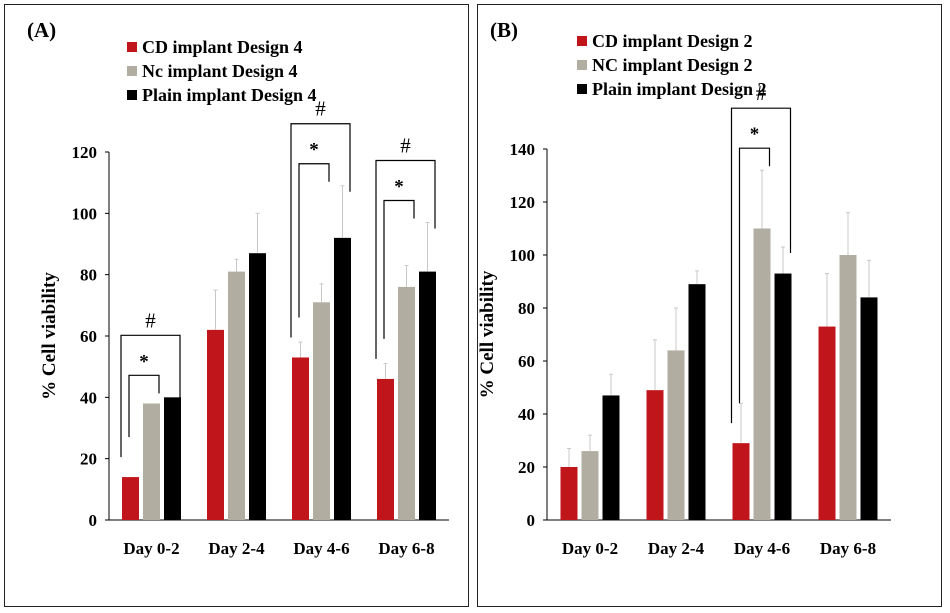 This screenshot has height=613, width=950. Describe the element at coordinates (762, 548) in the screenshot. I see `x-tick-label-b-2: Day 4-6` at that location.